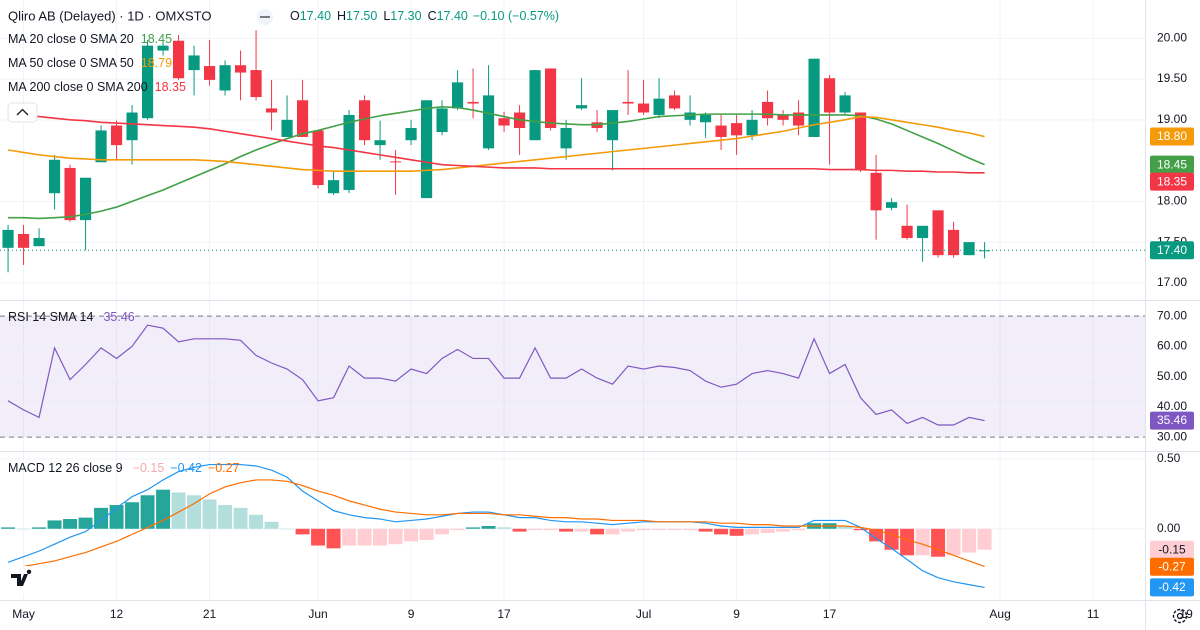  Describe the element at coordinates (78, 87) in the screenshot. I see `legend-name: MA 200 close 0 SMA 200` at that location.